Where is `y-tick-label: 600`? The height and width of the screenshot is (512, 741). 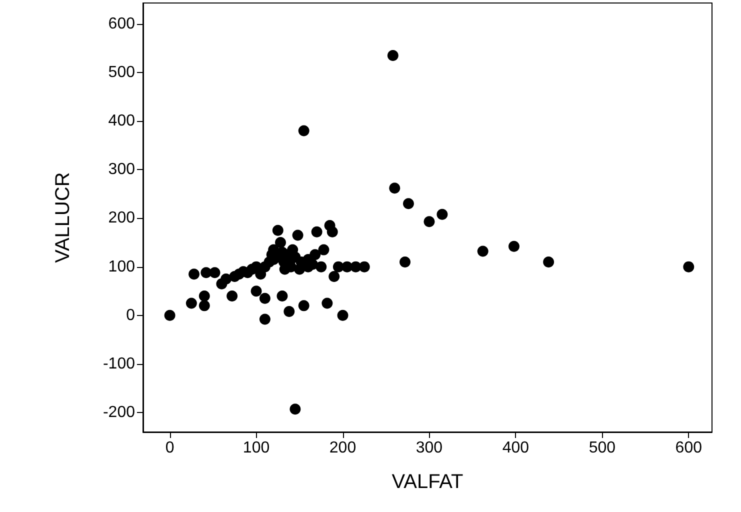
y-tick-label: 600 is located at coordinates (122, 23).